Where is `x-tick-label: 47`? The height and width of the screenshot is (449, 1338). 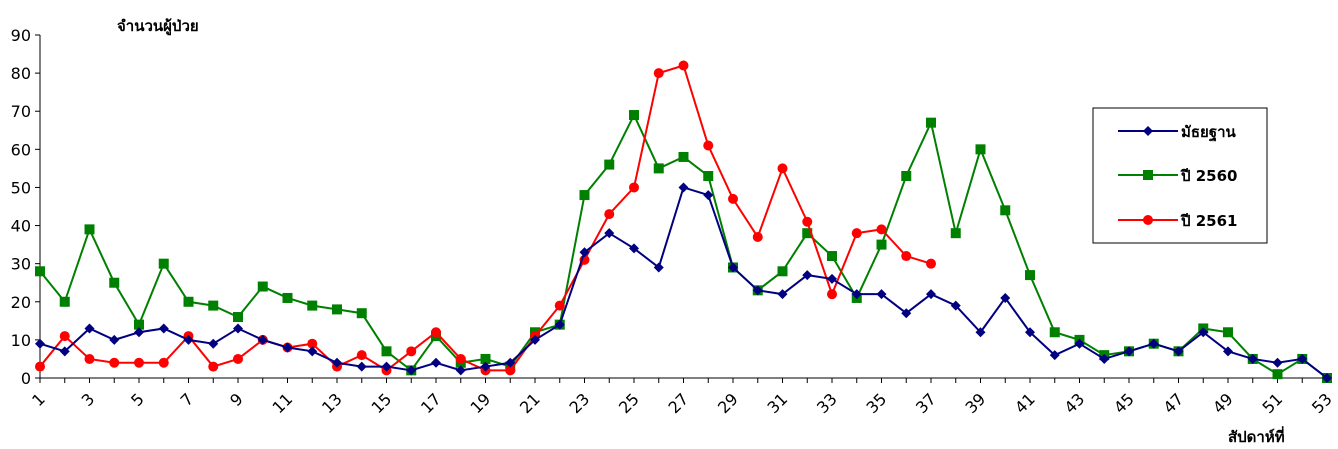 x-tick-label: 47 is located at coordinates (1173, 403).